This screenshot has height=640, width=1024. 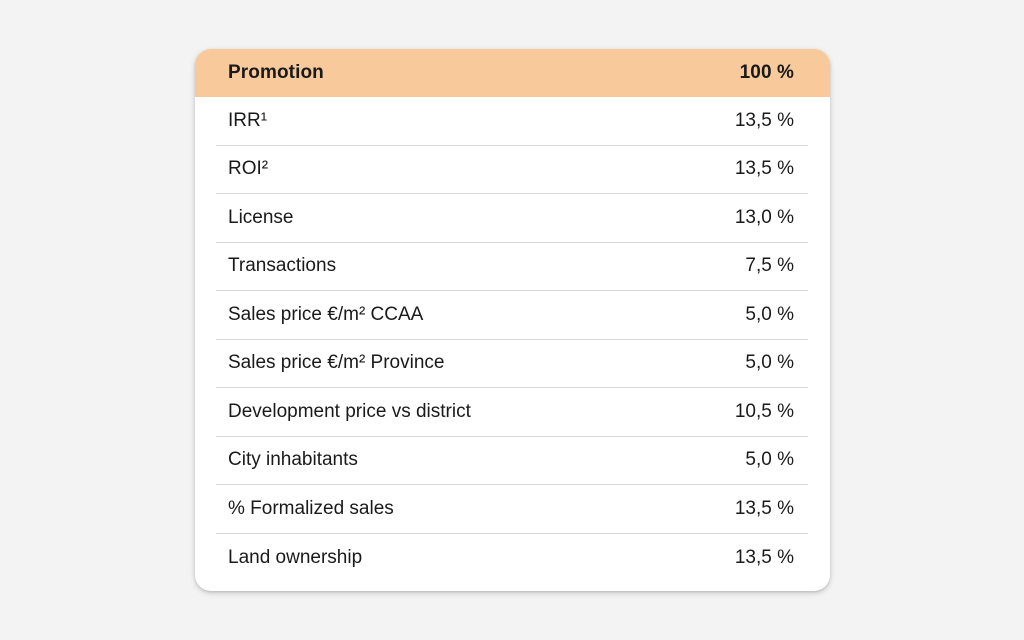 I want to click on table-row: ROI² 13,5 %, so click(x=512, y=170).